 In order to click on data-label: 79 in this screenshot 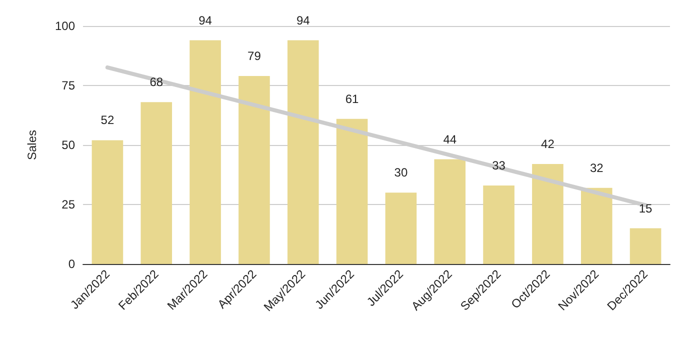, I will do `click(255, 55)`.